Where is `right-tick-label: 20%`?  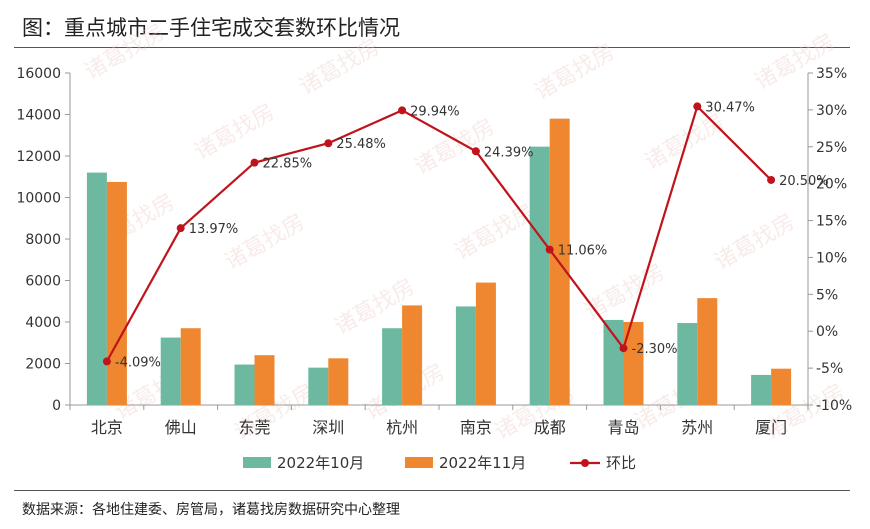 right-tick-label: 20% is located at coordinates (831, 185).